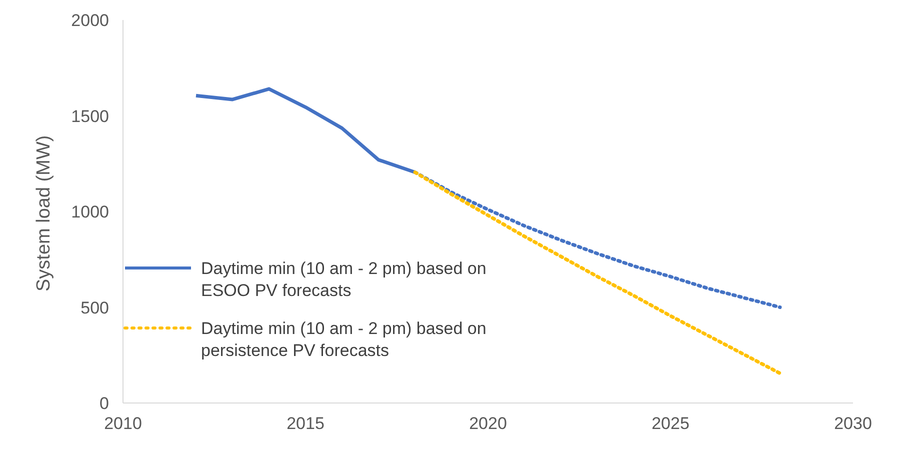  What do you see at coordinates (344, 280) in the screenshot?
I see `legend-label: Daytime min (10 am - 2 pm) based on ESOO PV forecasts` at bounding box center [344, 280].